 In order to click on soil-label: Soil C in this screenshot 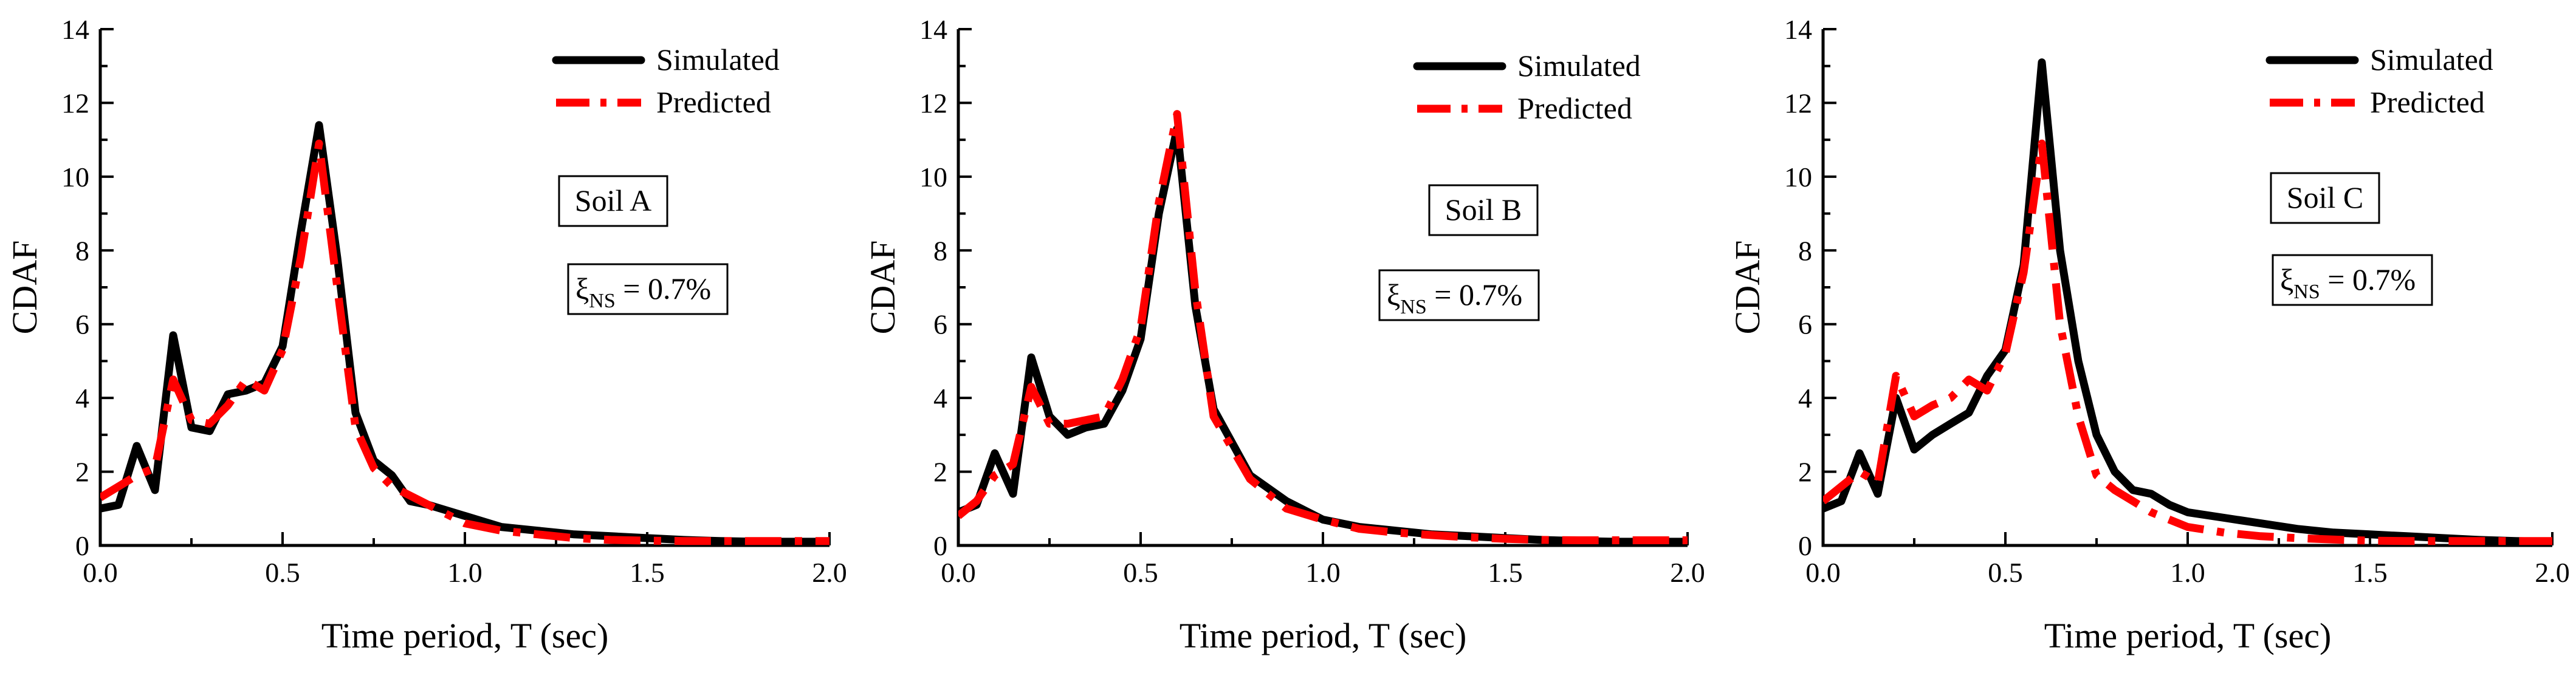, I will do `click(2325, 197)`.